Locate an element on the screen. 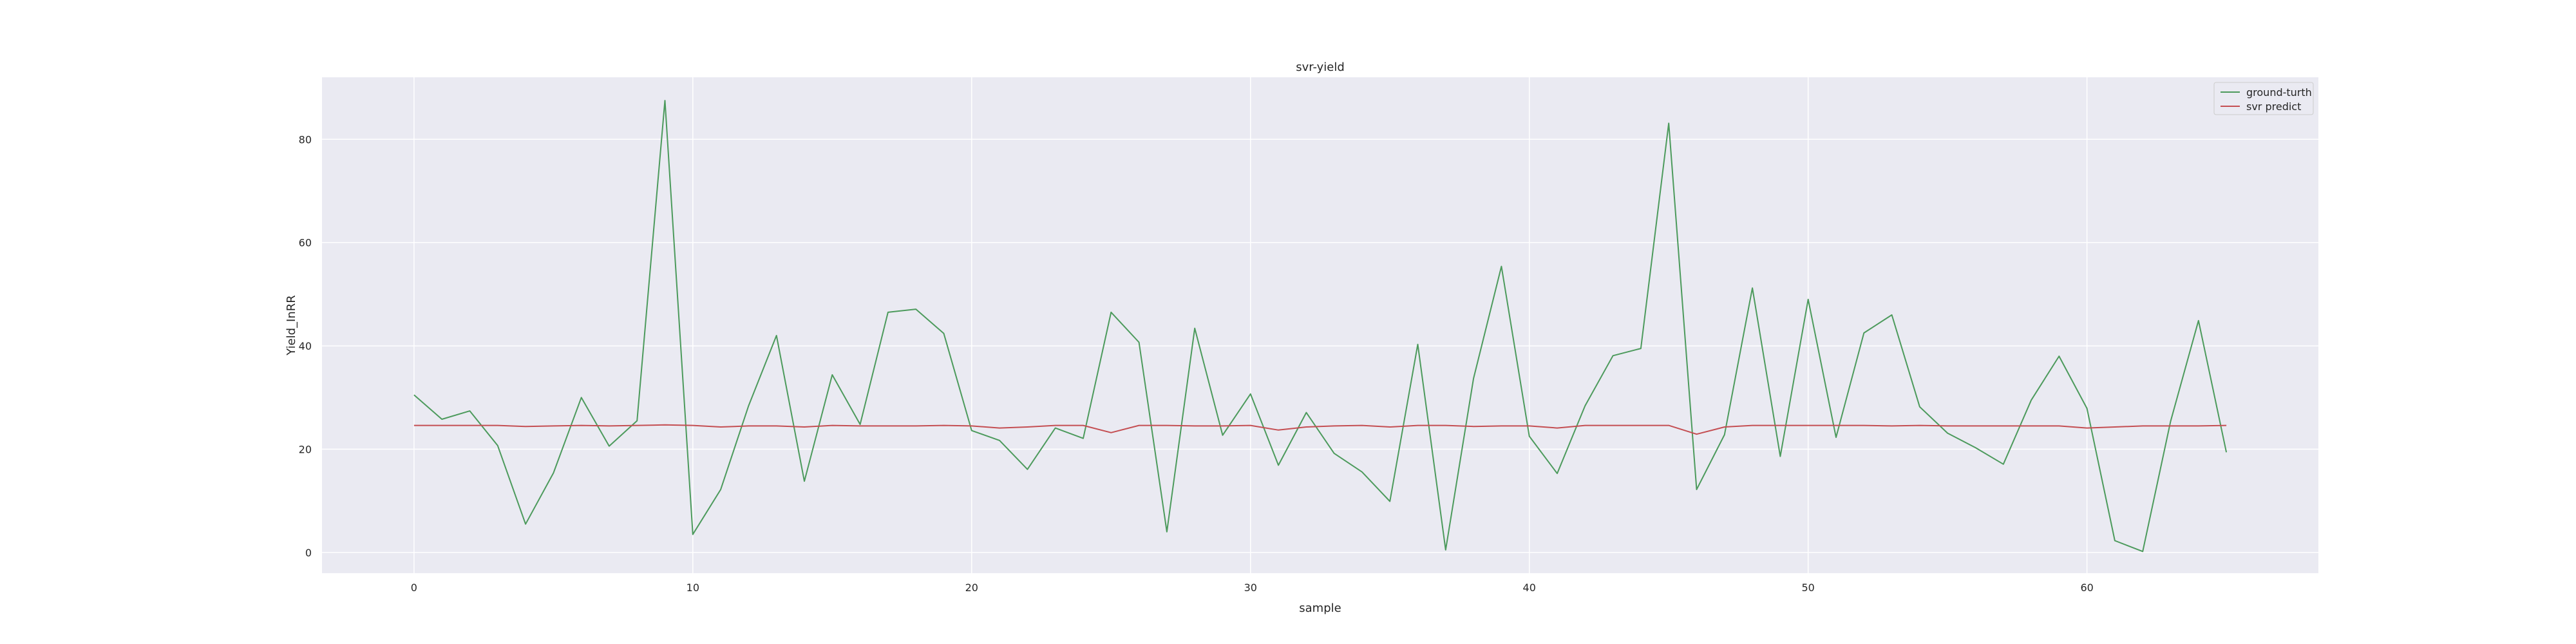 The width and height of the screenshot is (2576, 644). chart-title: svr-yield is located at coordinates (1320, 67).